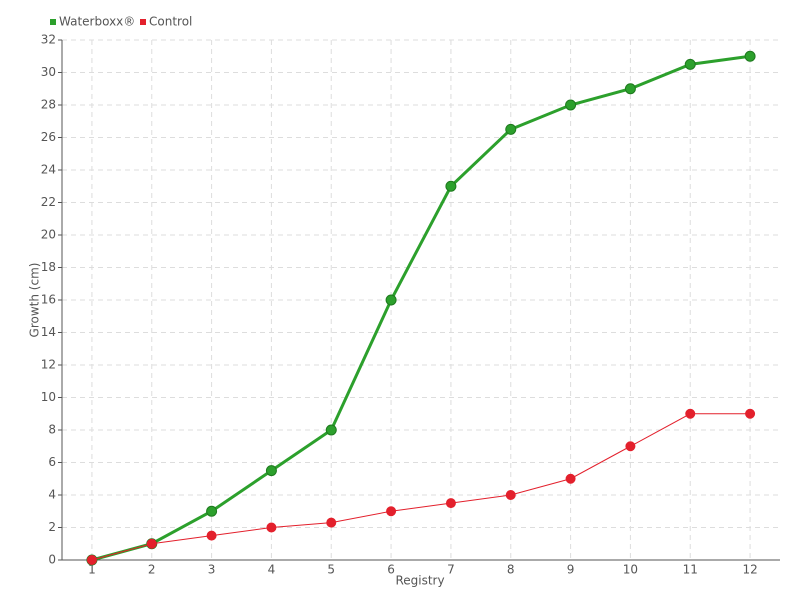 This screenshot has height=604, width=800. What do you see at coordinates (48, 300) in the screenshot?
I see `y-tick-label: 16` at bounding box center [48, 300].